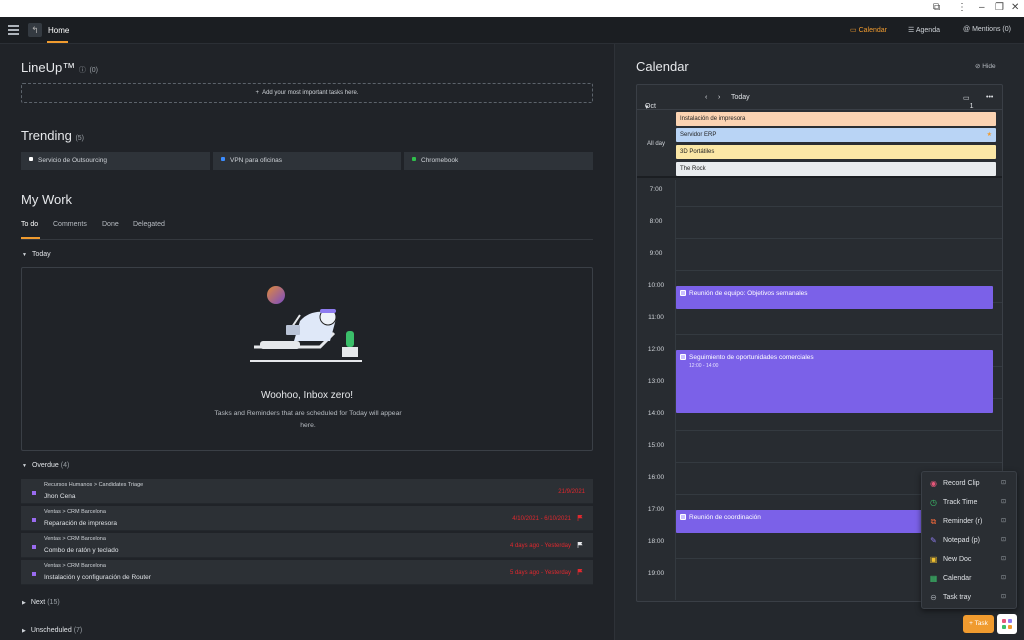 This screenshot has width=1024, height=640. I want to click on menu-item-new-doc: ▣ New Doc ⊡, so click(969, 559).